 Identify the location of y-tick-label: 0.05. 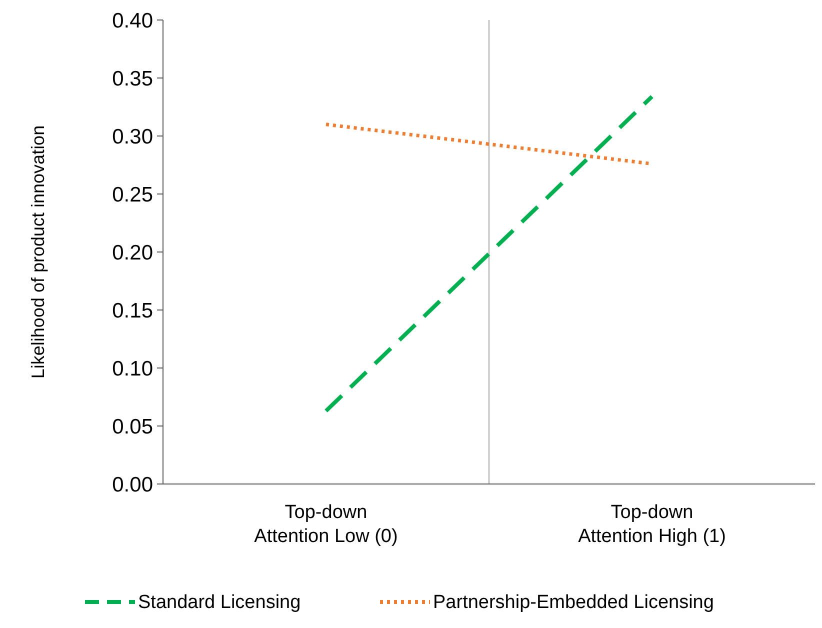
(132, 426).